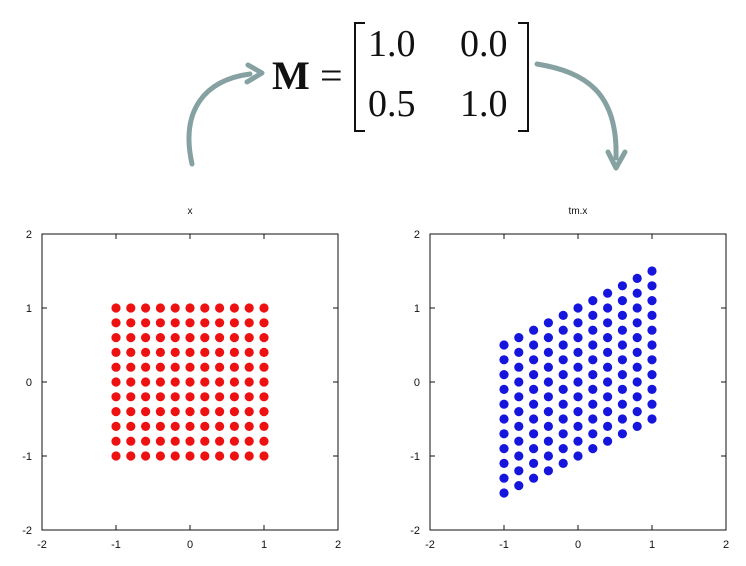 The image size is (746, 566). I want to click on x-tick-label: 1, so click(264, 545).